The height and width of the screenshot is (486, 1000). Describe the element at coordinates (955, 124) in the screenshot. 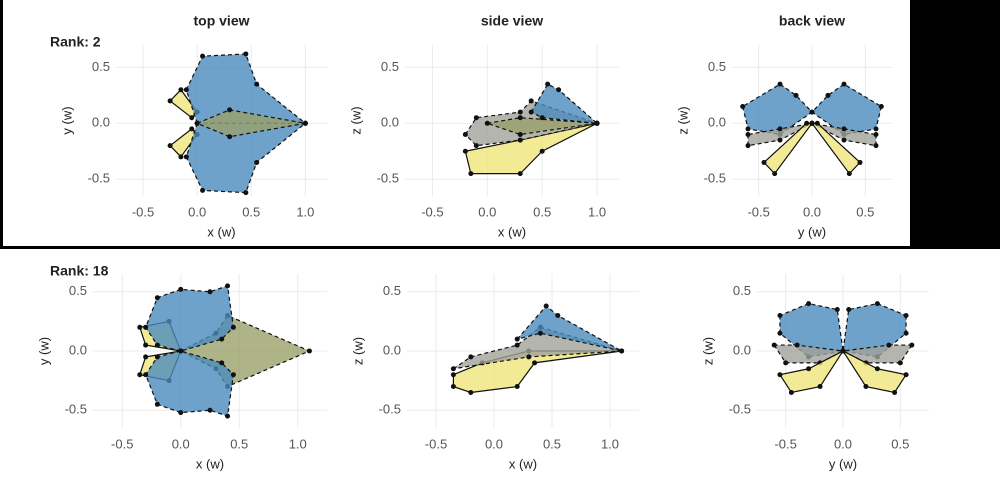

I see `frame-block` at that location.